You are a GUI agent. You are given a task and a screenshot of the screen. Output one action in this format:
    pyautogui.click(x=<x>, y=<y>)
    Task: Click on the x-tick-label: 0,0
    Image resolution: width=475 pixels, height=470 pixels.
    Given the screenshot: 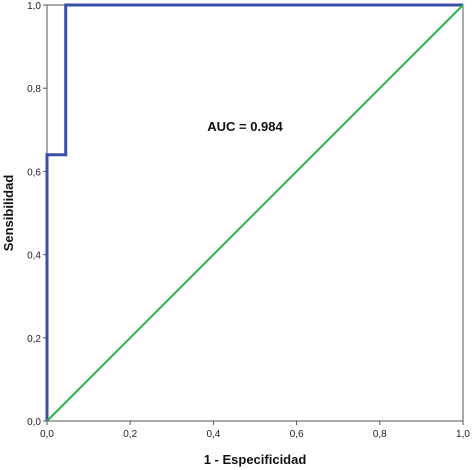 What is the action you would take?
    pyautogui.click(x=47, y=434)
    